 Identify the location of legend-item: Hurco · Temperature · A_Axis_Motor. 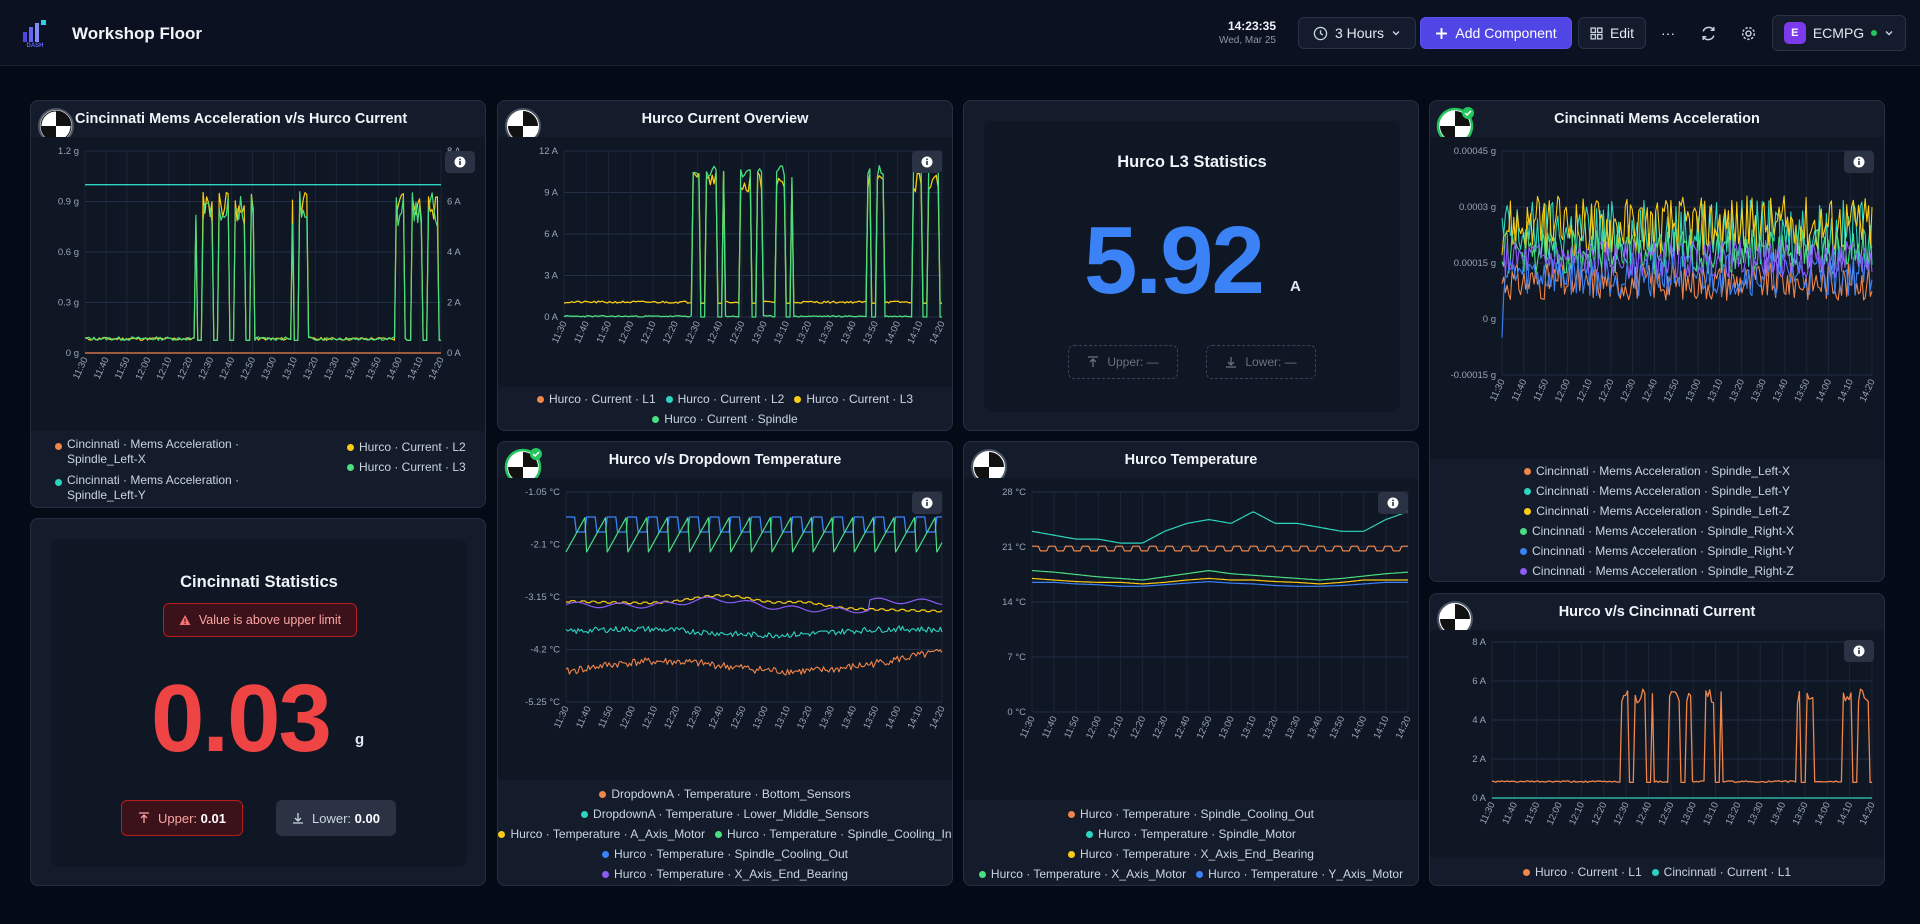
(601, 834).